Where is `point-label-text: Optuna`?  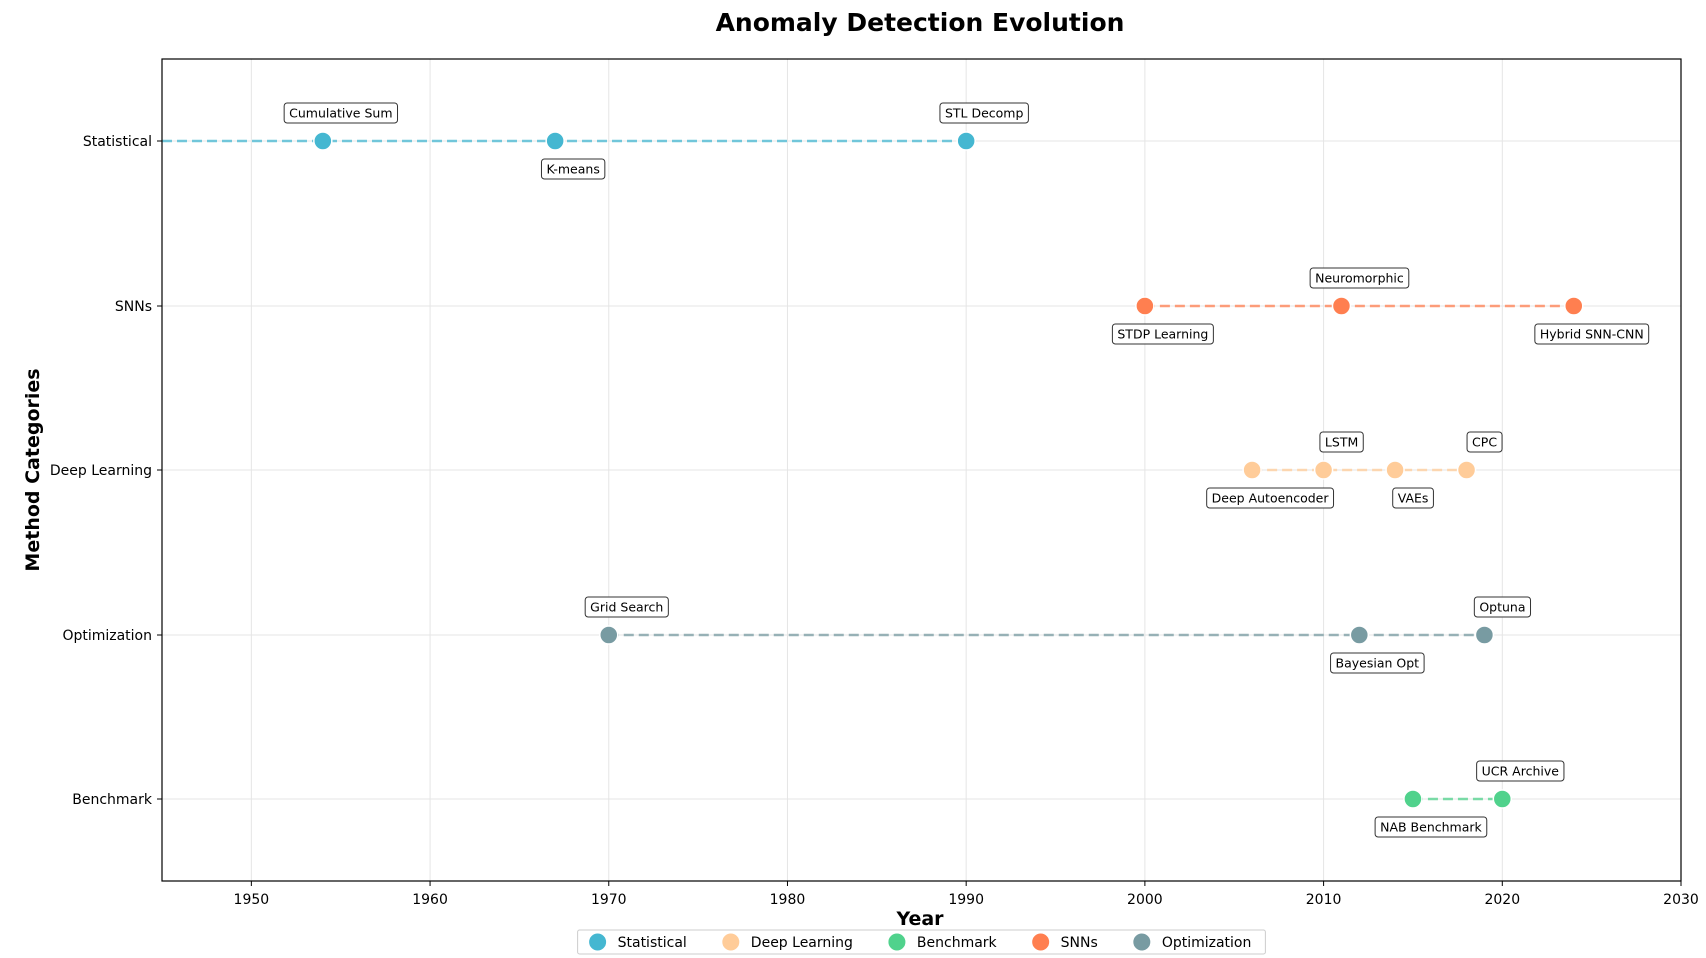 point-label-text: Optuna is located at coordinates (1502, 607).